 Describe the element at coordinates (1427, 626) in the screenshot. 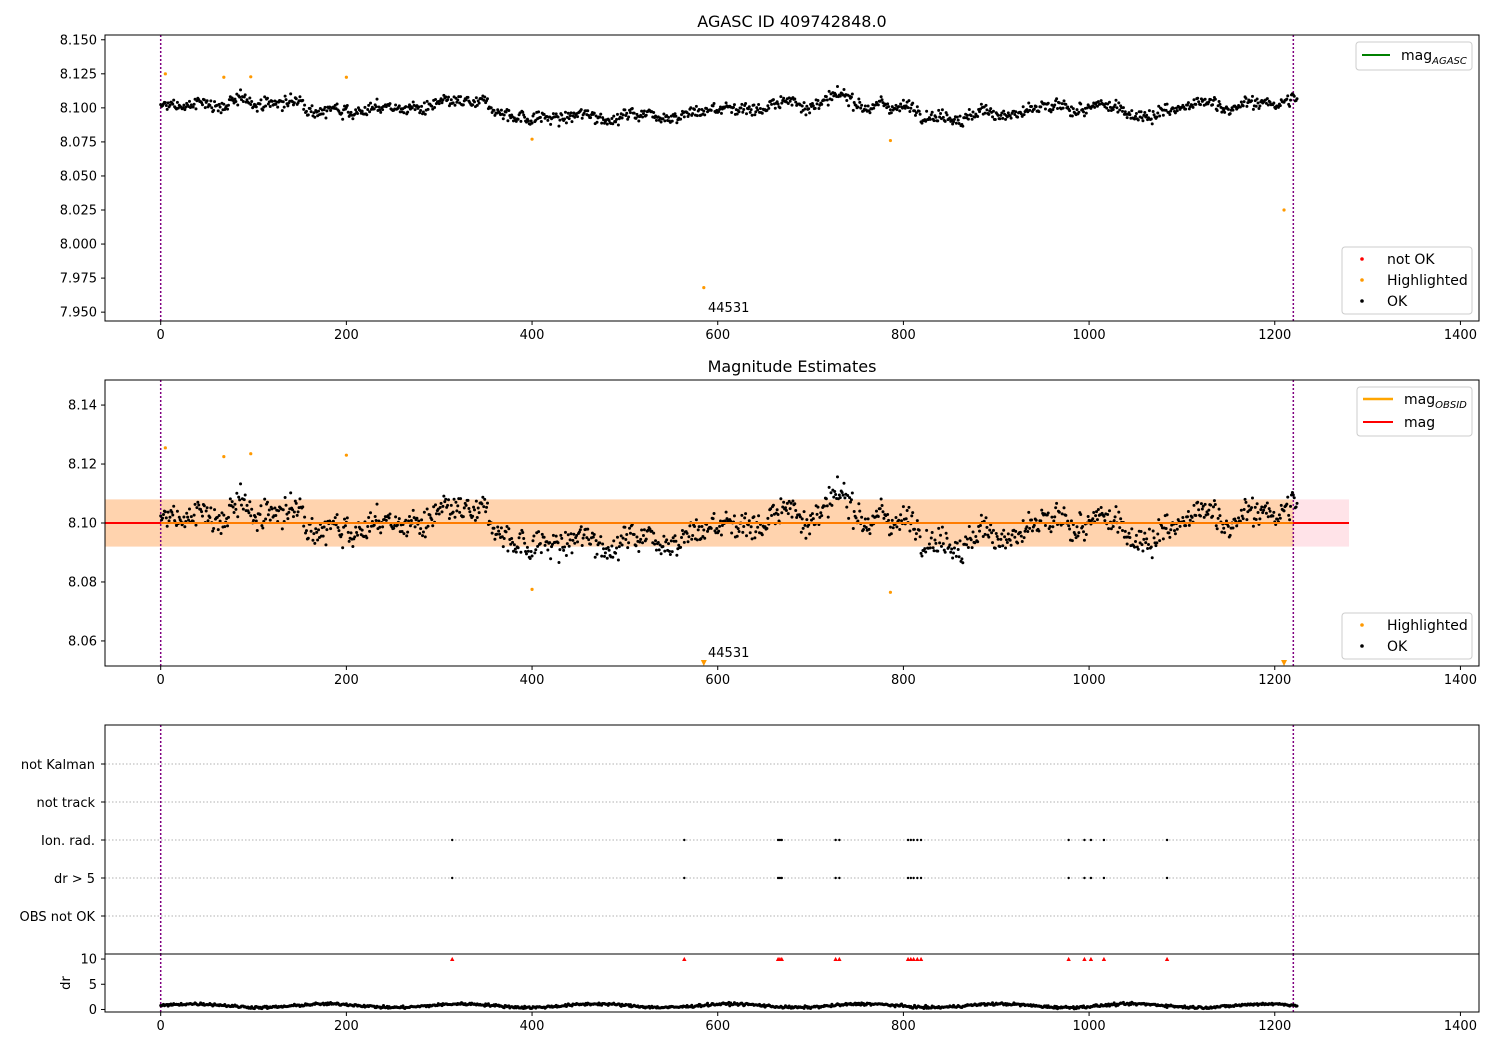

I see `magnitude-legend-highlighted: Highlighted` at that location.